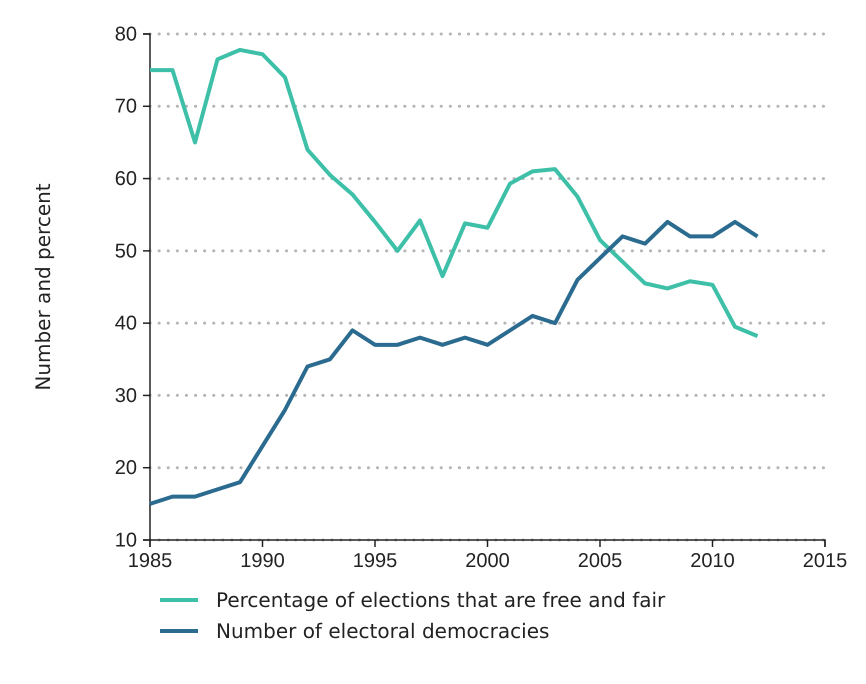 The image size is (866, 684). What do you see at coordinates (43, 287) in the screenshot?
I see `y-axis-title: Number and percent` at bounding box center [43, 287].